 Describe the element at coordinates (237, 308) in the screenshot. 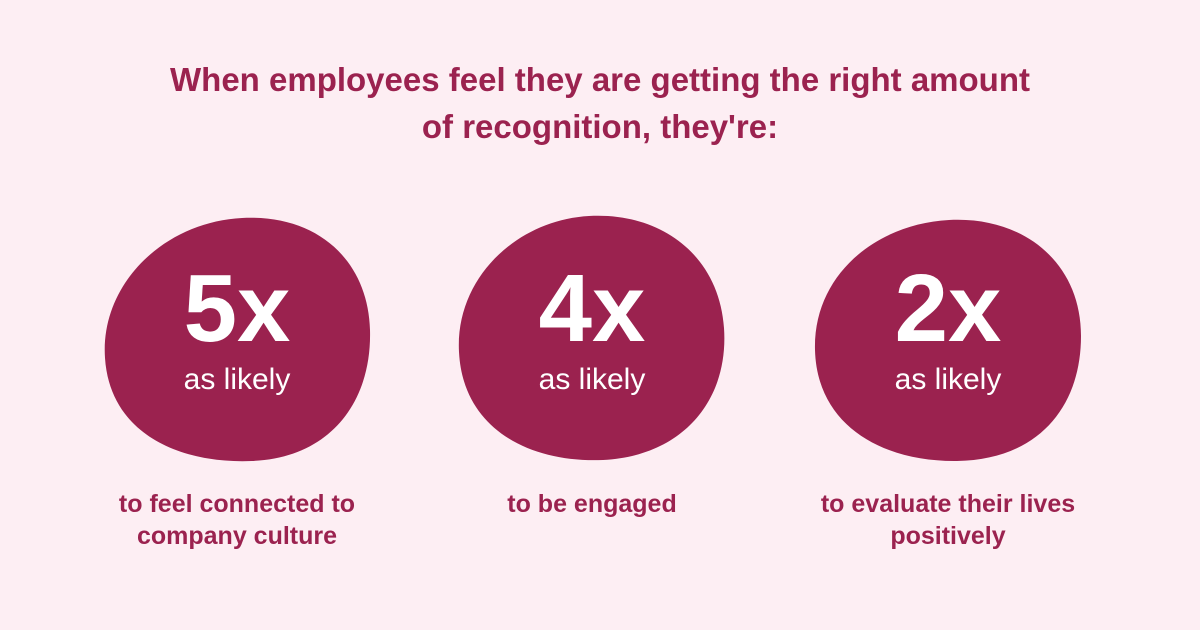

I see `stat-value: 5x` at that location.